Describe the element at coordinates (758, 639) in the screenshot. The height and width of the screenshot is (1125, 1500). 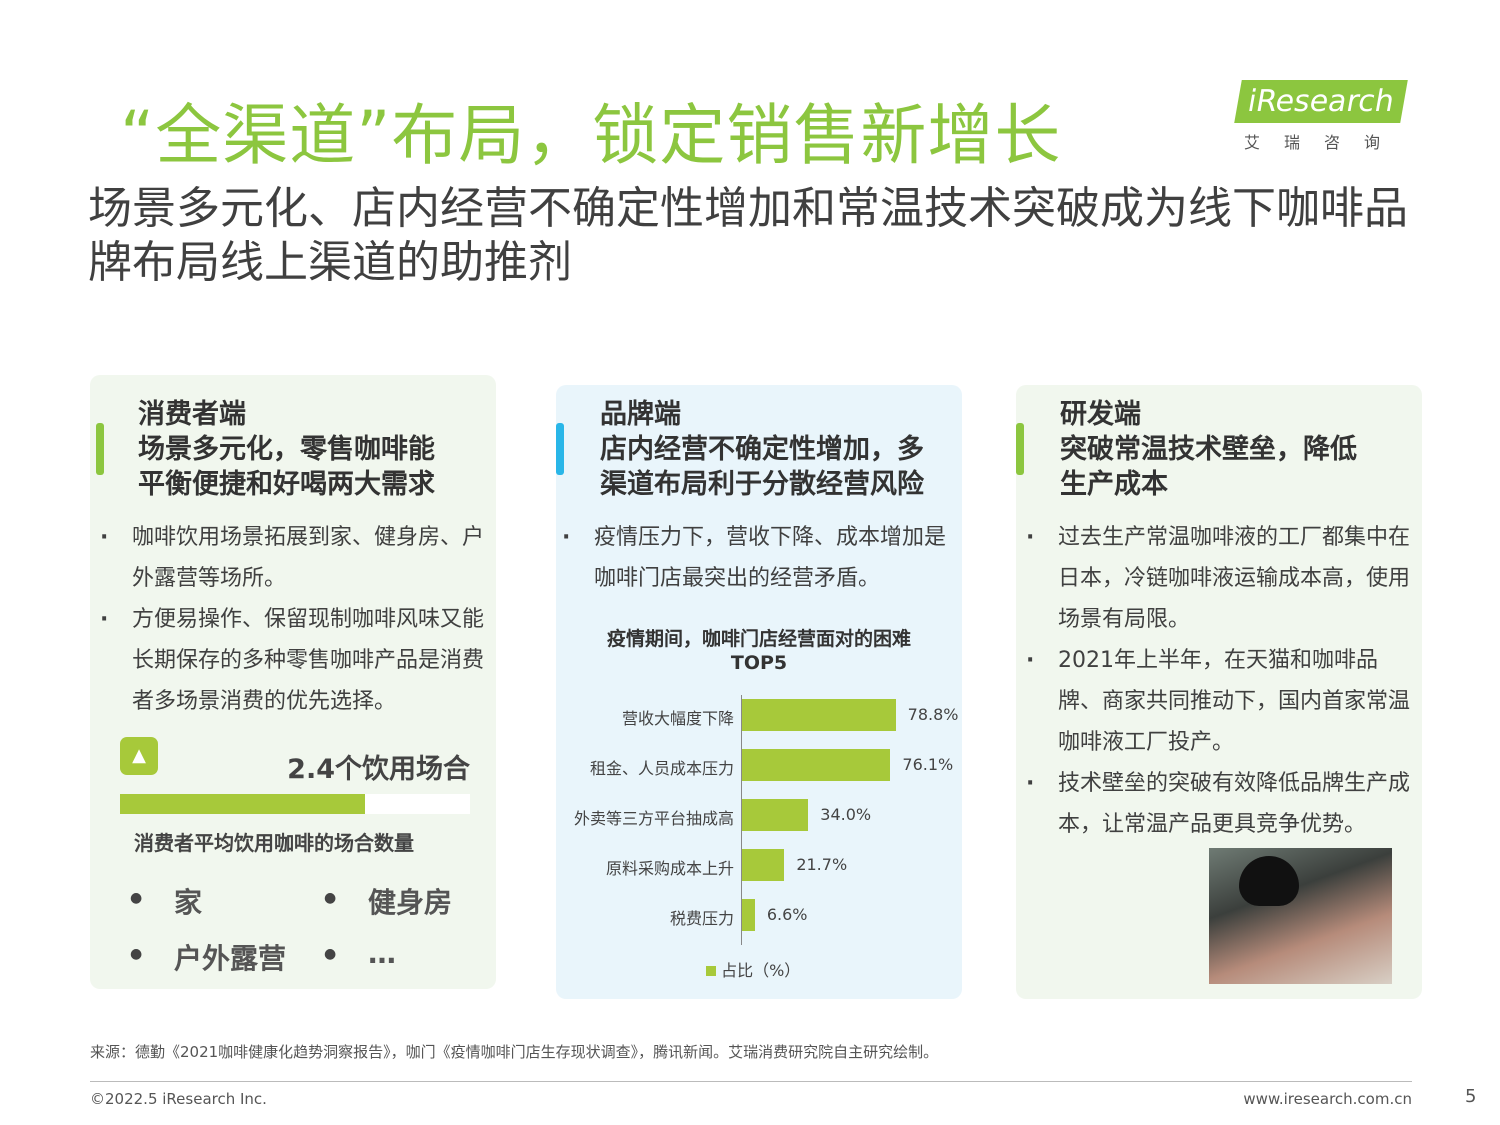
I see `chart-title: 疫情期间，咖啡门店经营面对的困难` at that location.